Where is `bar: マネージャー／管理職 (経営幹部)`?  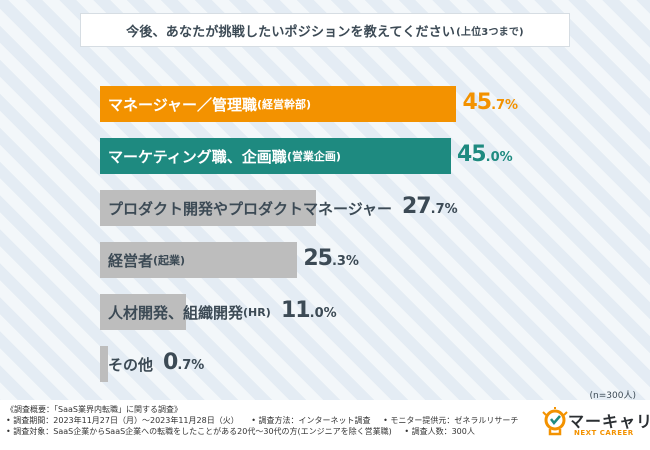
bar: マネージャー／管理職 (経営幹部) is located at coordinates (278, 104).